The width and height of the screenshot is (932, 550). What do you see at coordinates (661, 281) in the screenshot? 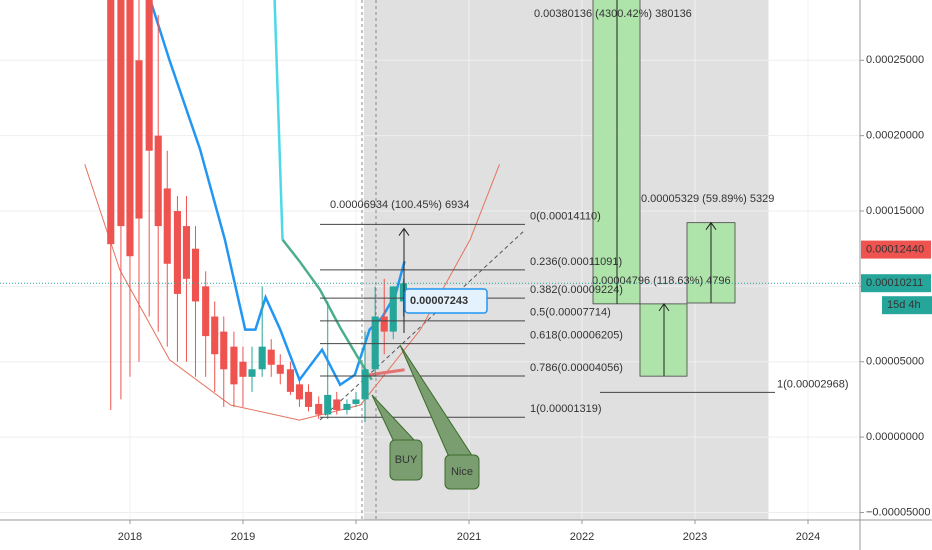
I see `measure-label: 0.00004796 (118.63%) 4796` at bounding box center [661, 281].